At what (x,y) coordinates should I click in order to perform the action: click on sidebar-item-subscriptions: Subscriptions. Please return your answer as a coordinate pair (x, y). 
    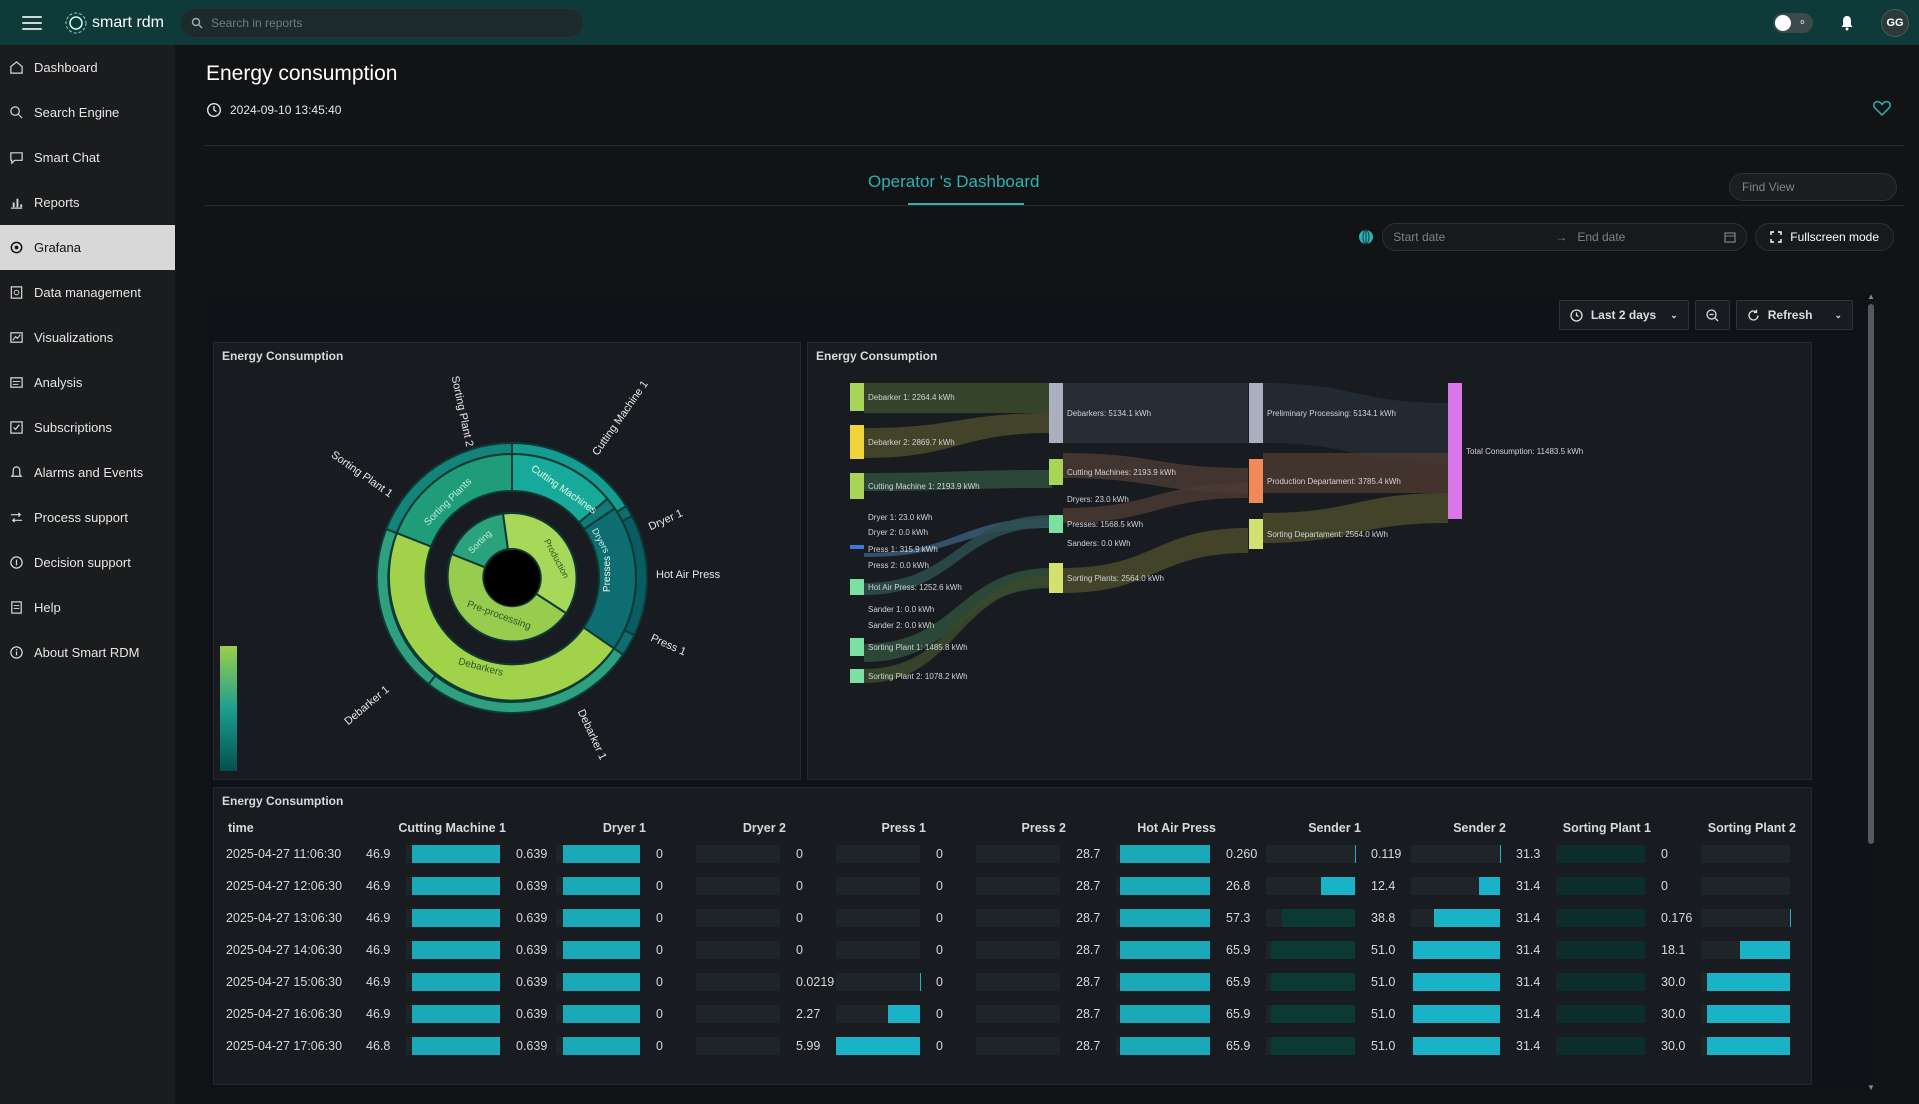
    Looking at the image, I should click on (87, 427).